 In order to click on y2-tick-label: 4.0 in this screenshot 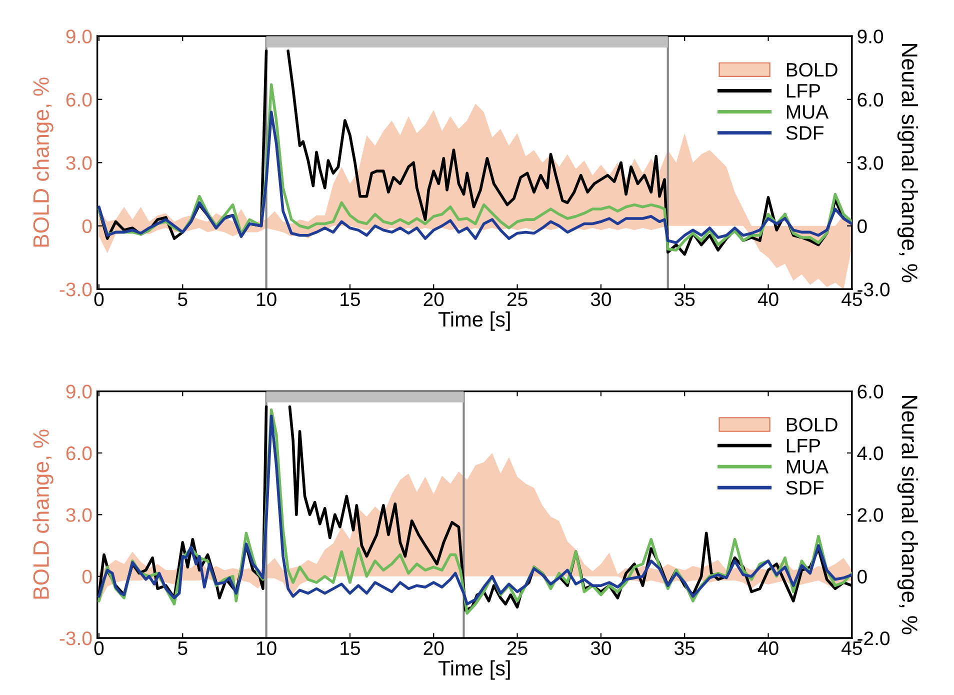, I will do `click(870, 453)`.